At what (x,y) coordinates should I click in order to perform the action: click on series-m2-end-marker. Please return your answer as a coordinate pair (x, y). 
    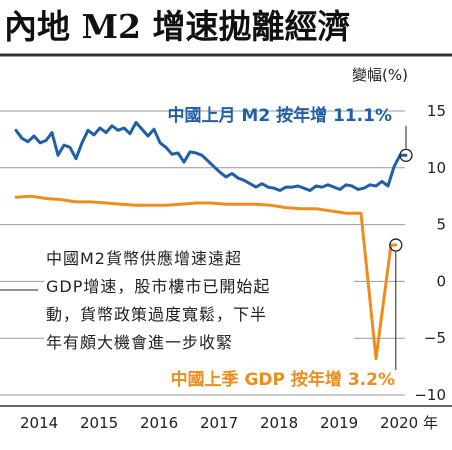
    Looking at the image, I should click on (406, 155).